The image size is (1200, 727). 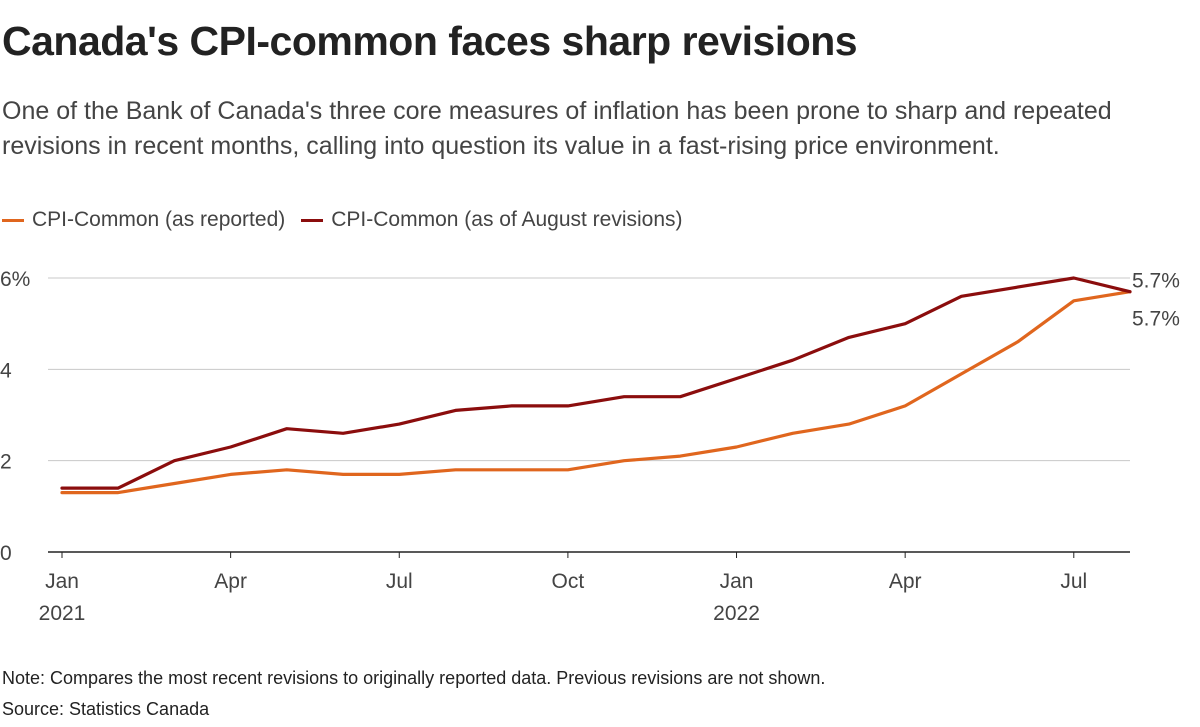 What do you see at coordinates (507, 219) in the screenshot?
I see `legend-label-august-revisions: CPI-Common (as of August revisions)` at bounding box center [507, 219].